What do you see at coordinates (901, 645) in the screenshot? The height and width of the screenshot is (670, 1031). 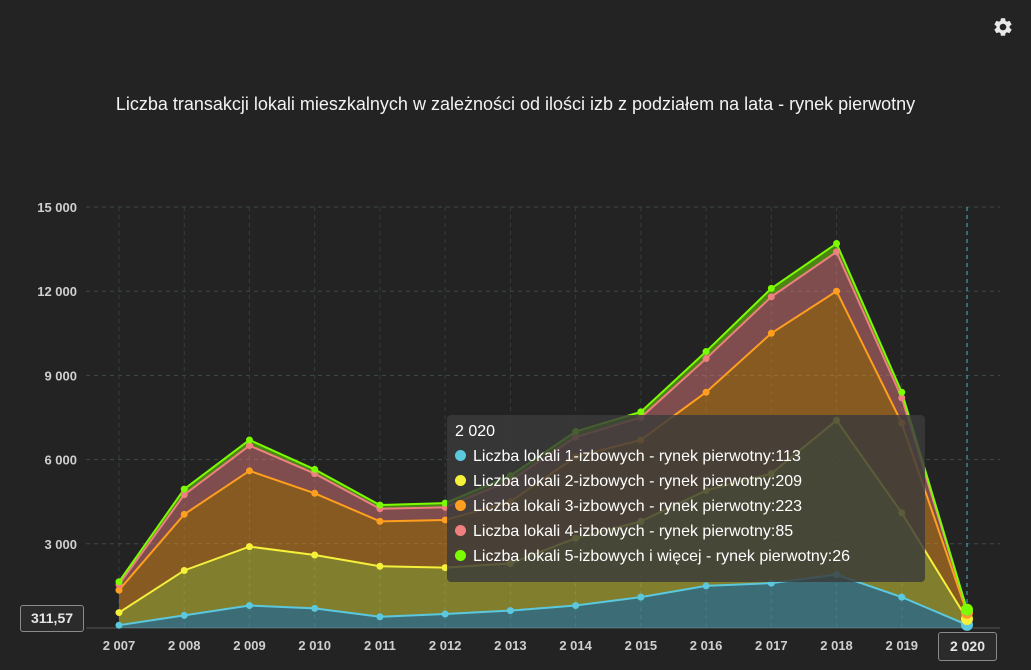 I see `x-tick-label: 2 019` at bounding box center [901, 645].